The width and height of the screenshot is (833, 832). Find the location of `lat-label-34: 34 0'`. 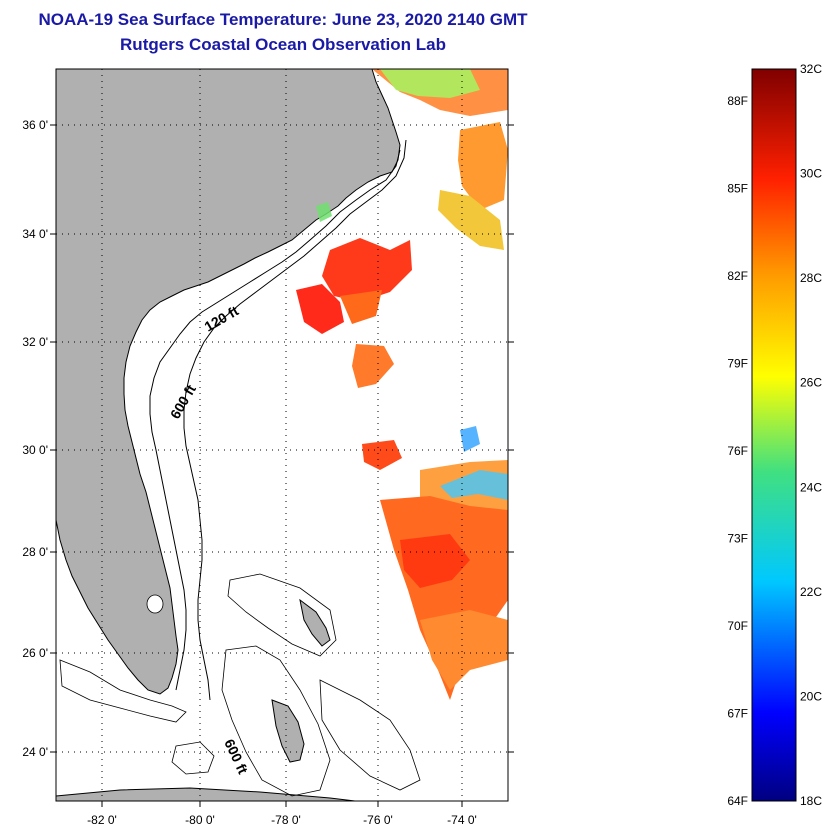

lat-label-34: 34 0' is located at coordinates (35, 234).